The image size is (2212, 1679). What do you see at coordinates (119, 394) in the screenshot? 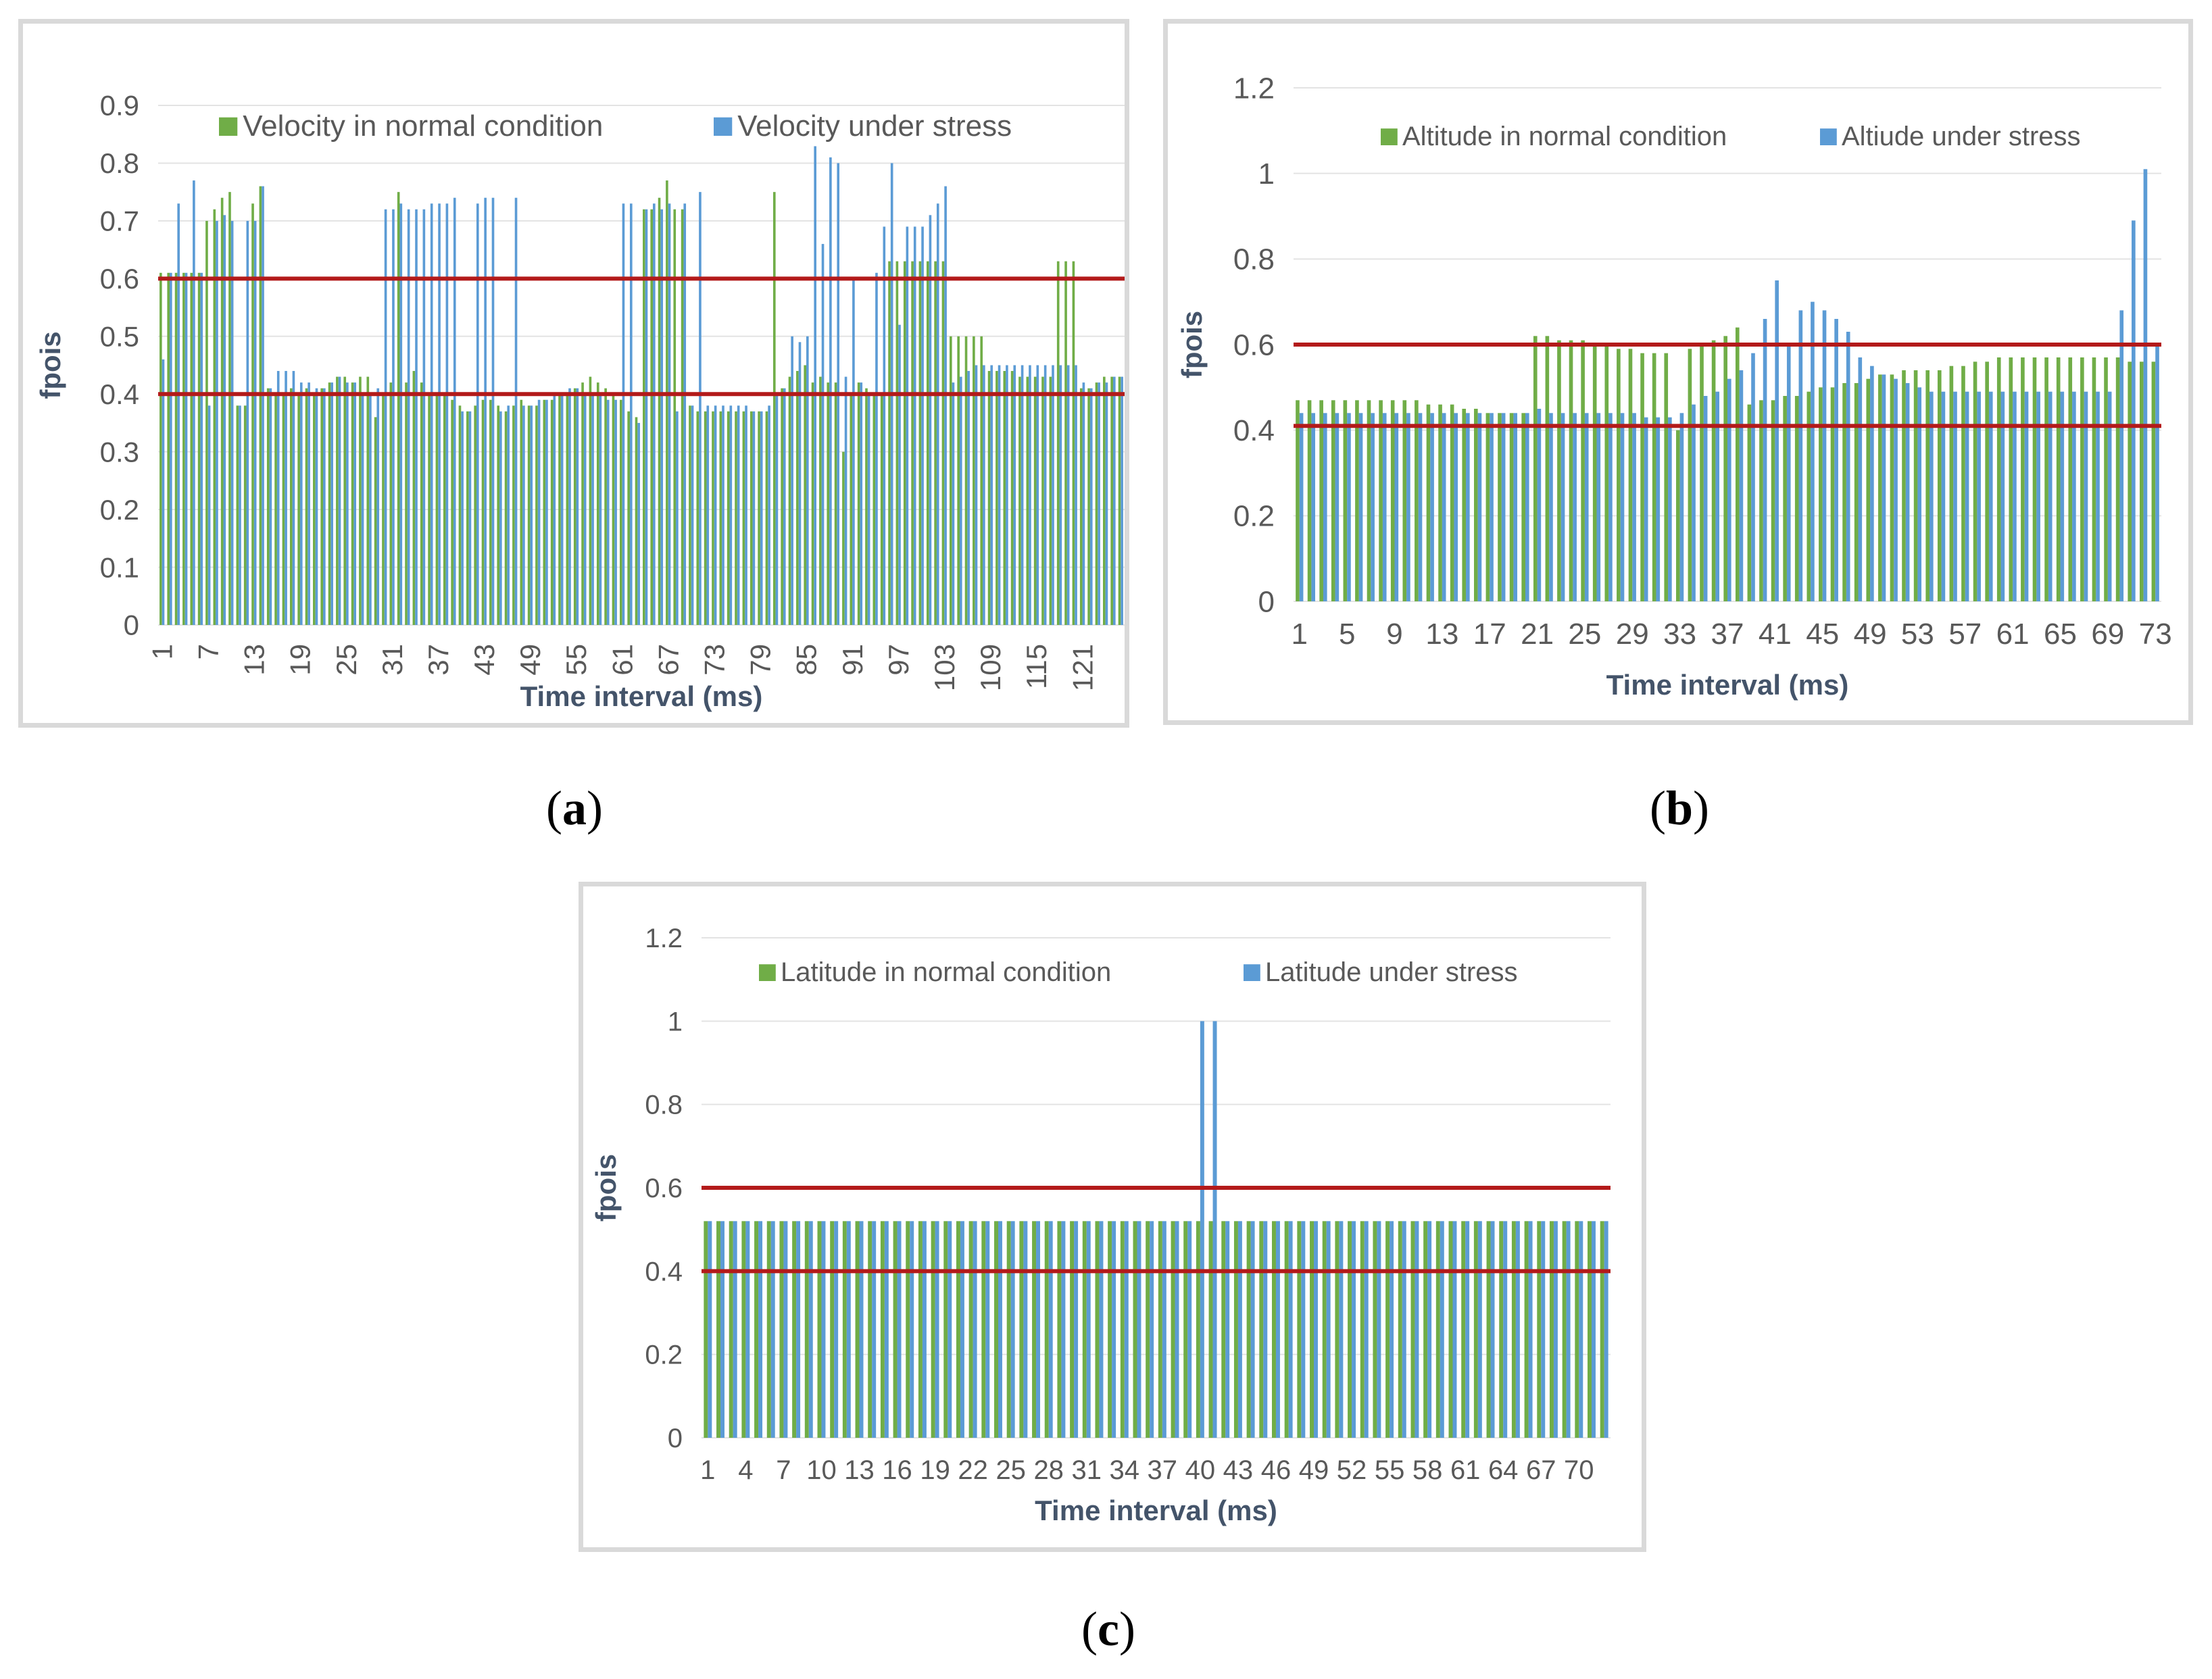
I see `y-tick-label: 0.4` at bounding box center [119, 394].